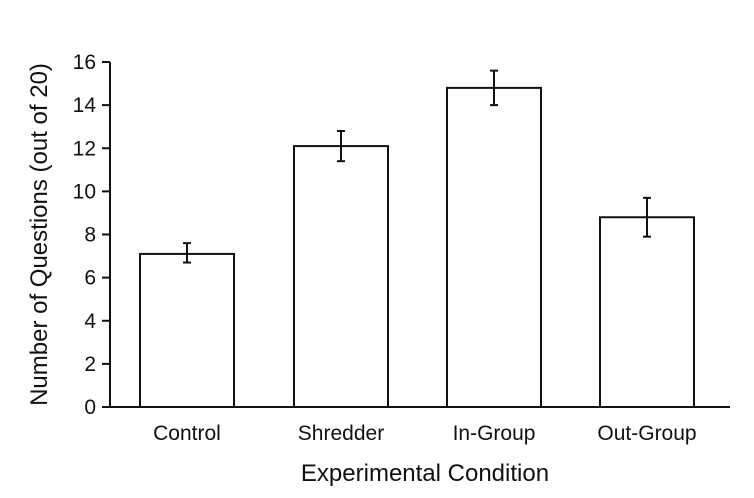 The image size is (754, 498). I want to click on error-bar-shredder, so click(341, 146).